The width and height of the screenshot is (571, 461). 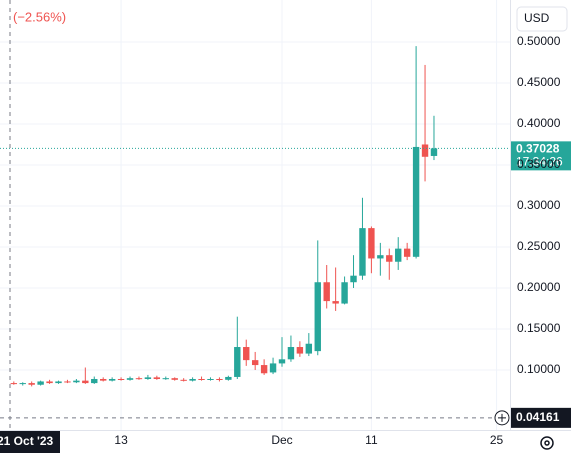 I want to click on y-tick-label: 0.35000, so click(x=539, y=164).